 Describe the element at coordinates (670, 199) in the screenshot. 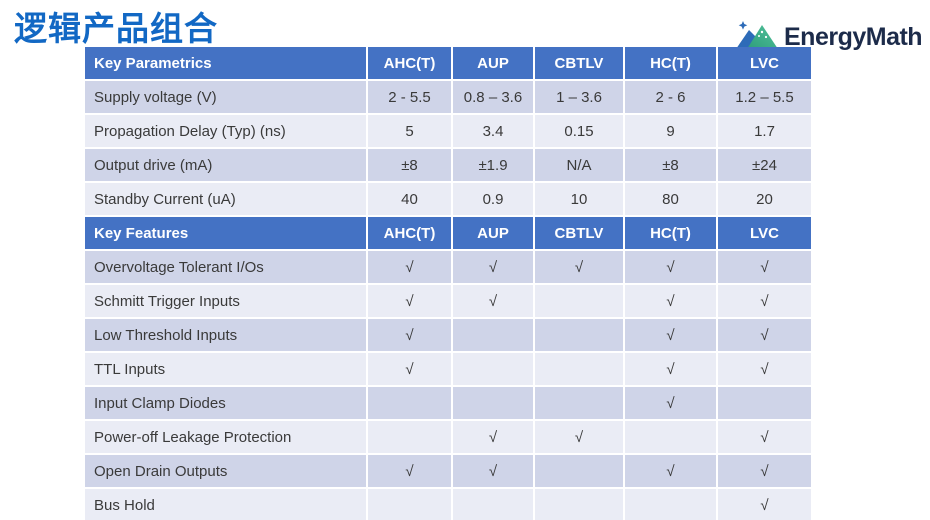

I see `value-cell: 80` at that location.